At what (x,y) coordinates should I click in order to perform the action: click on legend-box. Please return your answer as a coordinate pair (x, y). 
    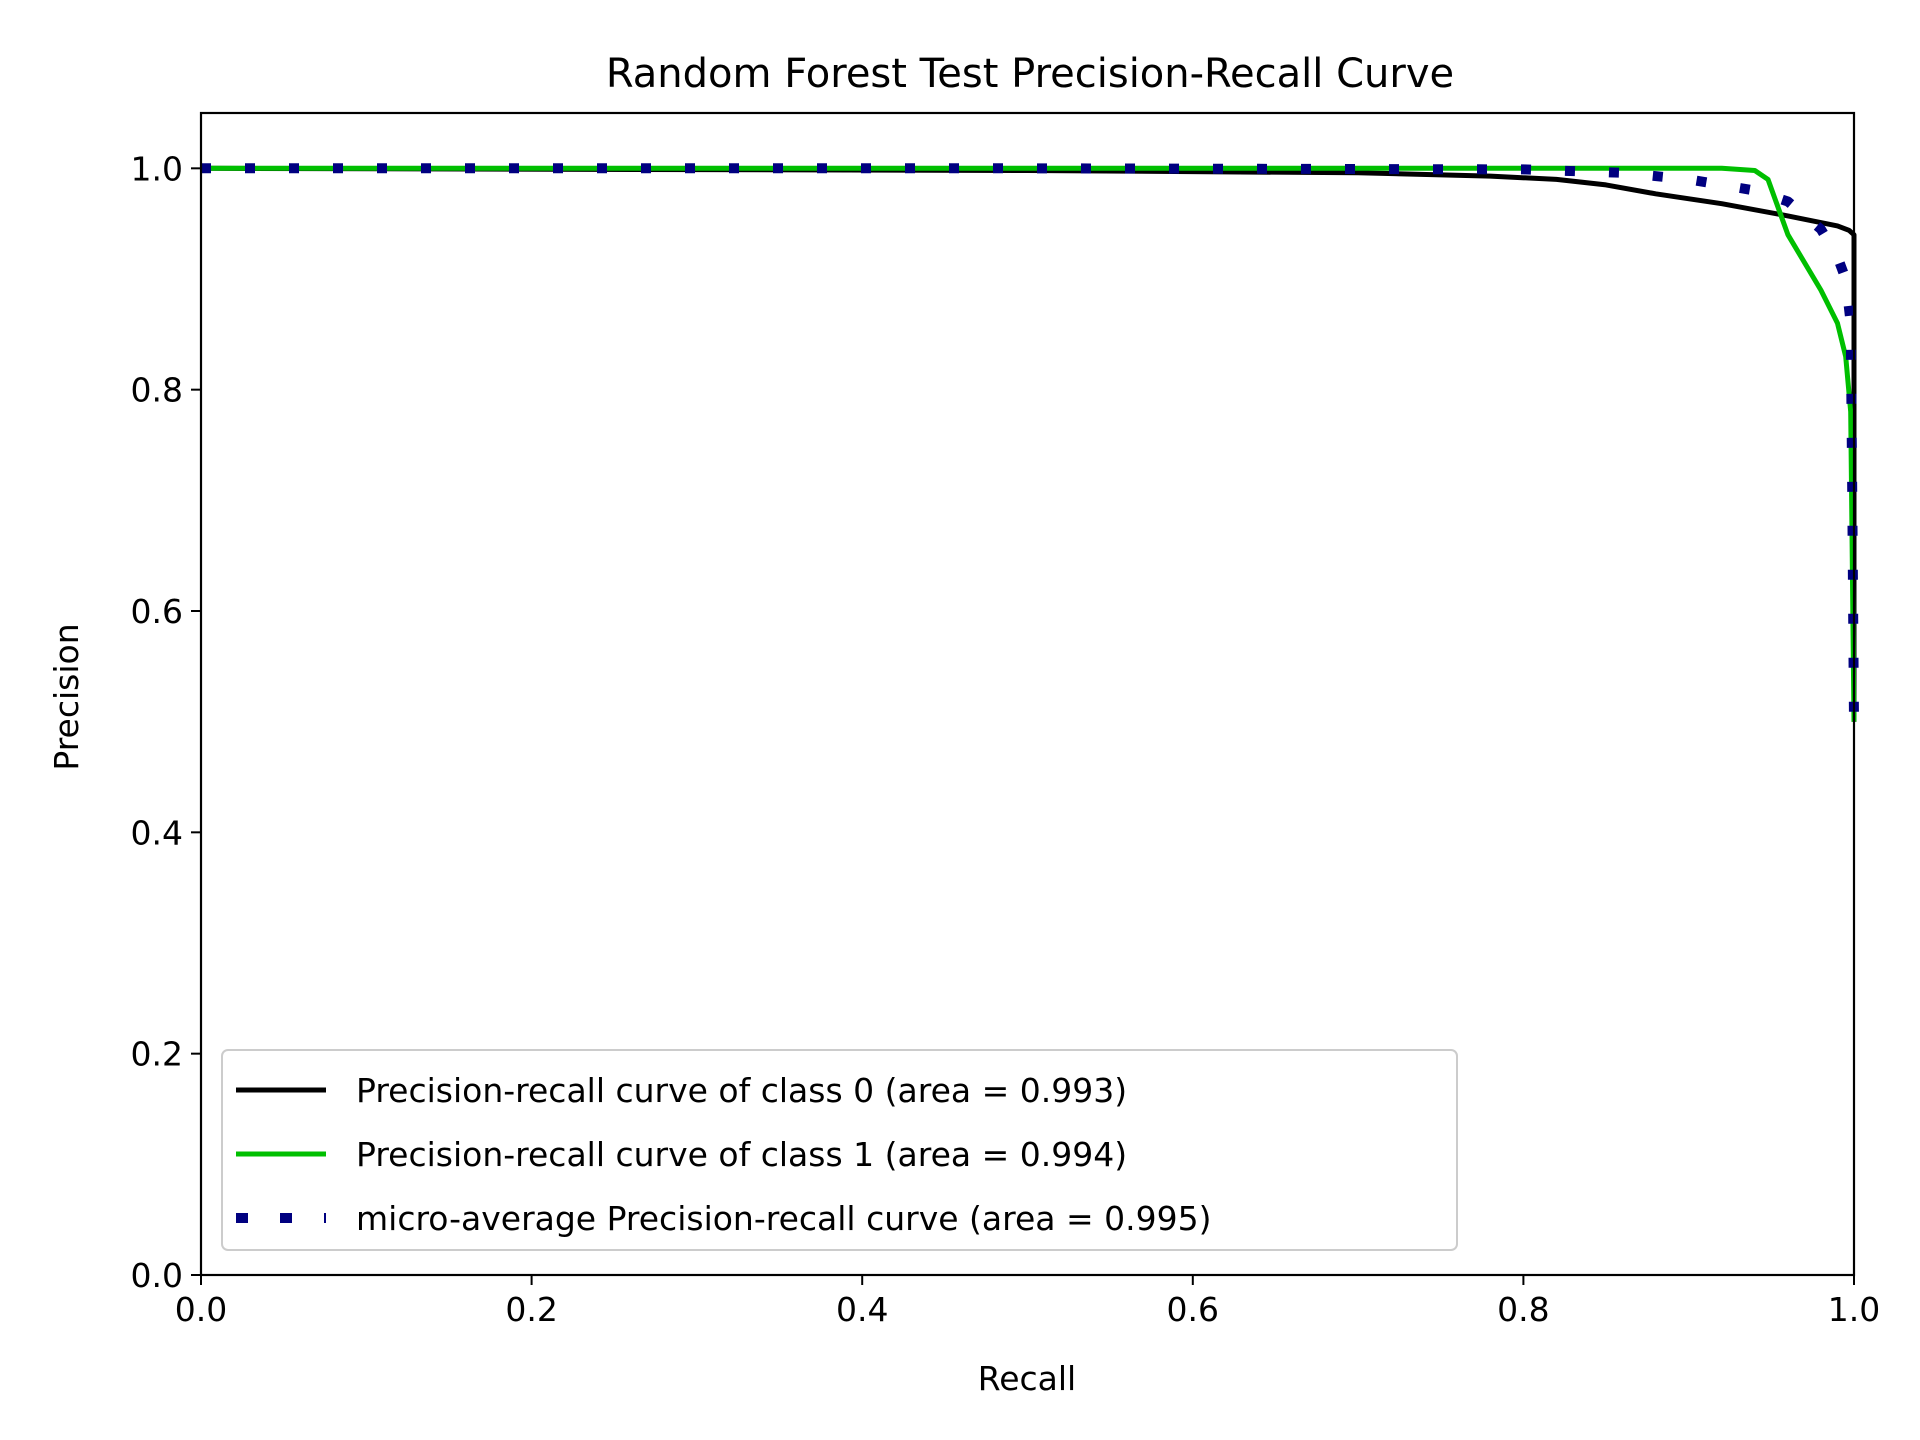
    Looking at the image, I should click on (839, 1150).